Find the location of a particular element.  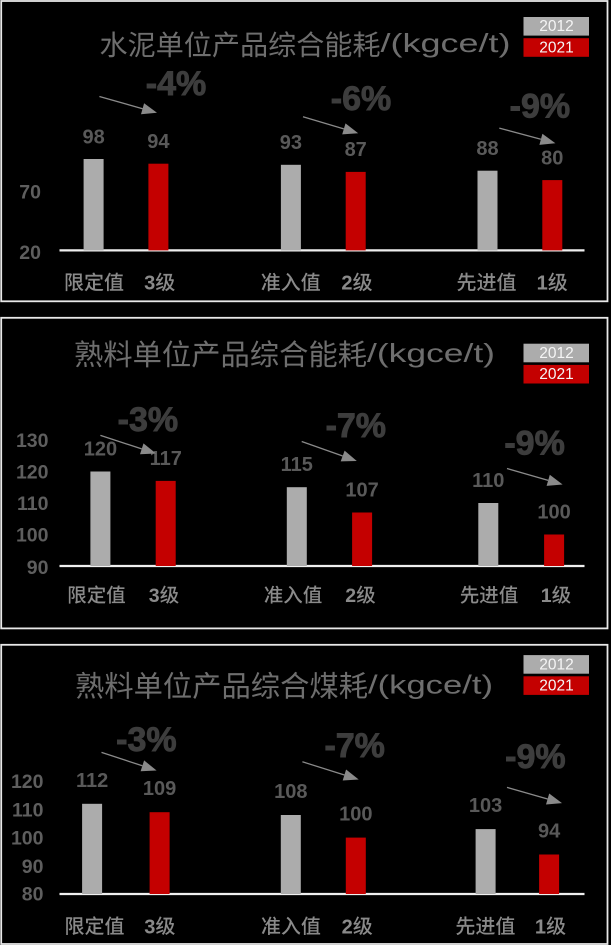

svg-text: 112 is located at coordinates (92, 781).